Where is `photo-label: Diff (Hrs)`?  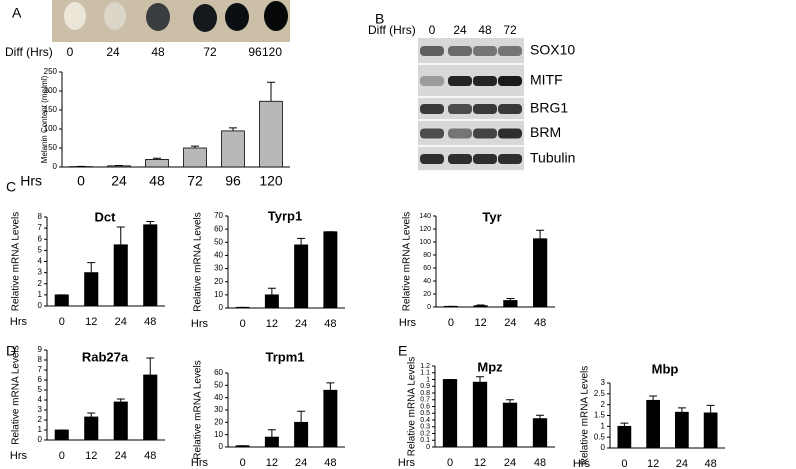 photo-label: Diff (Hrs) is located at coordinates (29, 52).